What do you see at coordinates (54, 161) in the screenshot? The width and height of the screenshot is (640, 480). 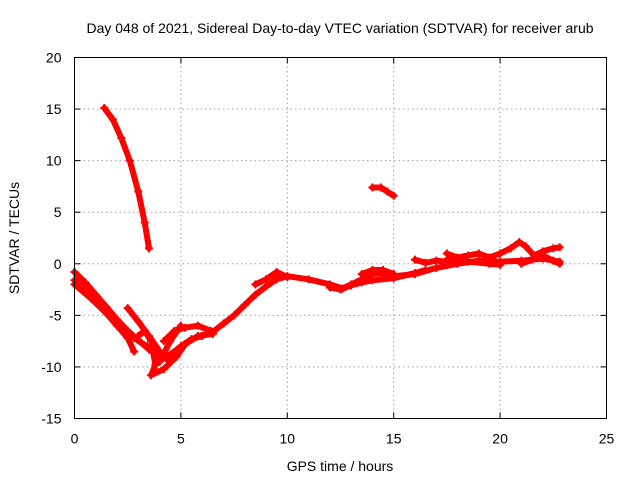 I see `y-tick-label: 10` at bounding box center [54, 161].